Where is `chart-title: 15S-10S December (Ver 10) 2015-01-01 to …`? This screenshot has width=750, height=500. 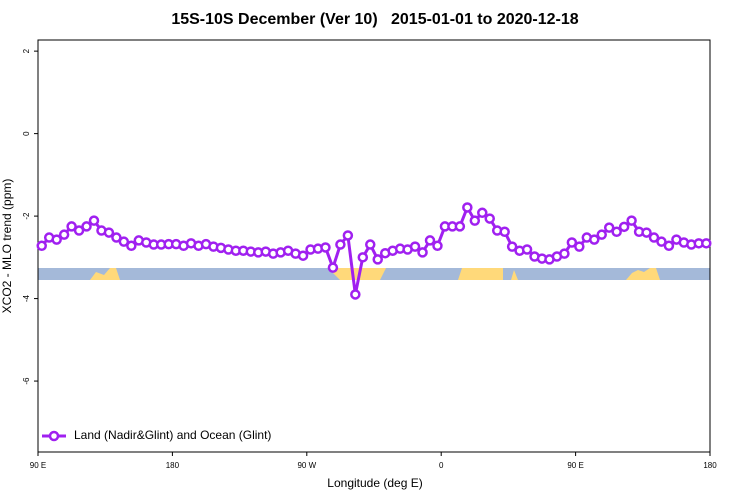 chart-title: 15S-10S December (Ver 10) 2015-01-01 to … is located at coordinates (374, 19).